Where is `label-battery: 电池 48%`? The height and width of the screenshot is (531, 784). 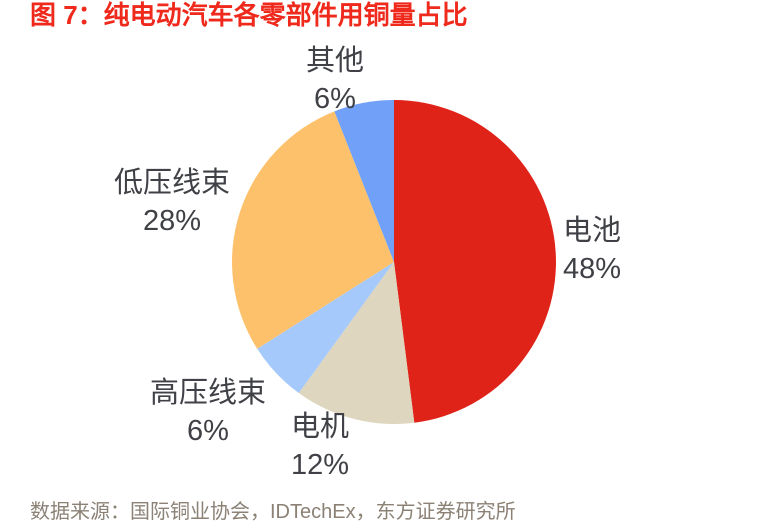
label-battery: 电池 48% is located at coordinates (592, 250).